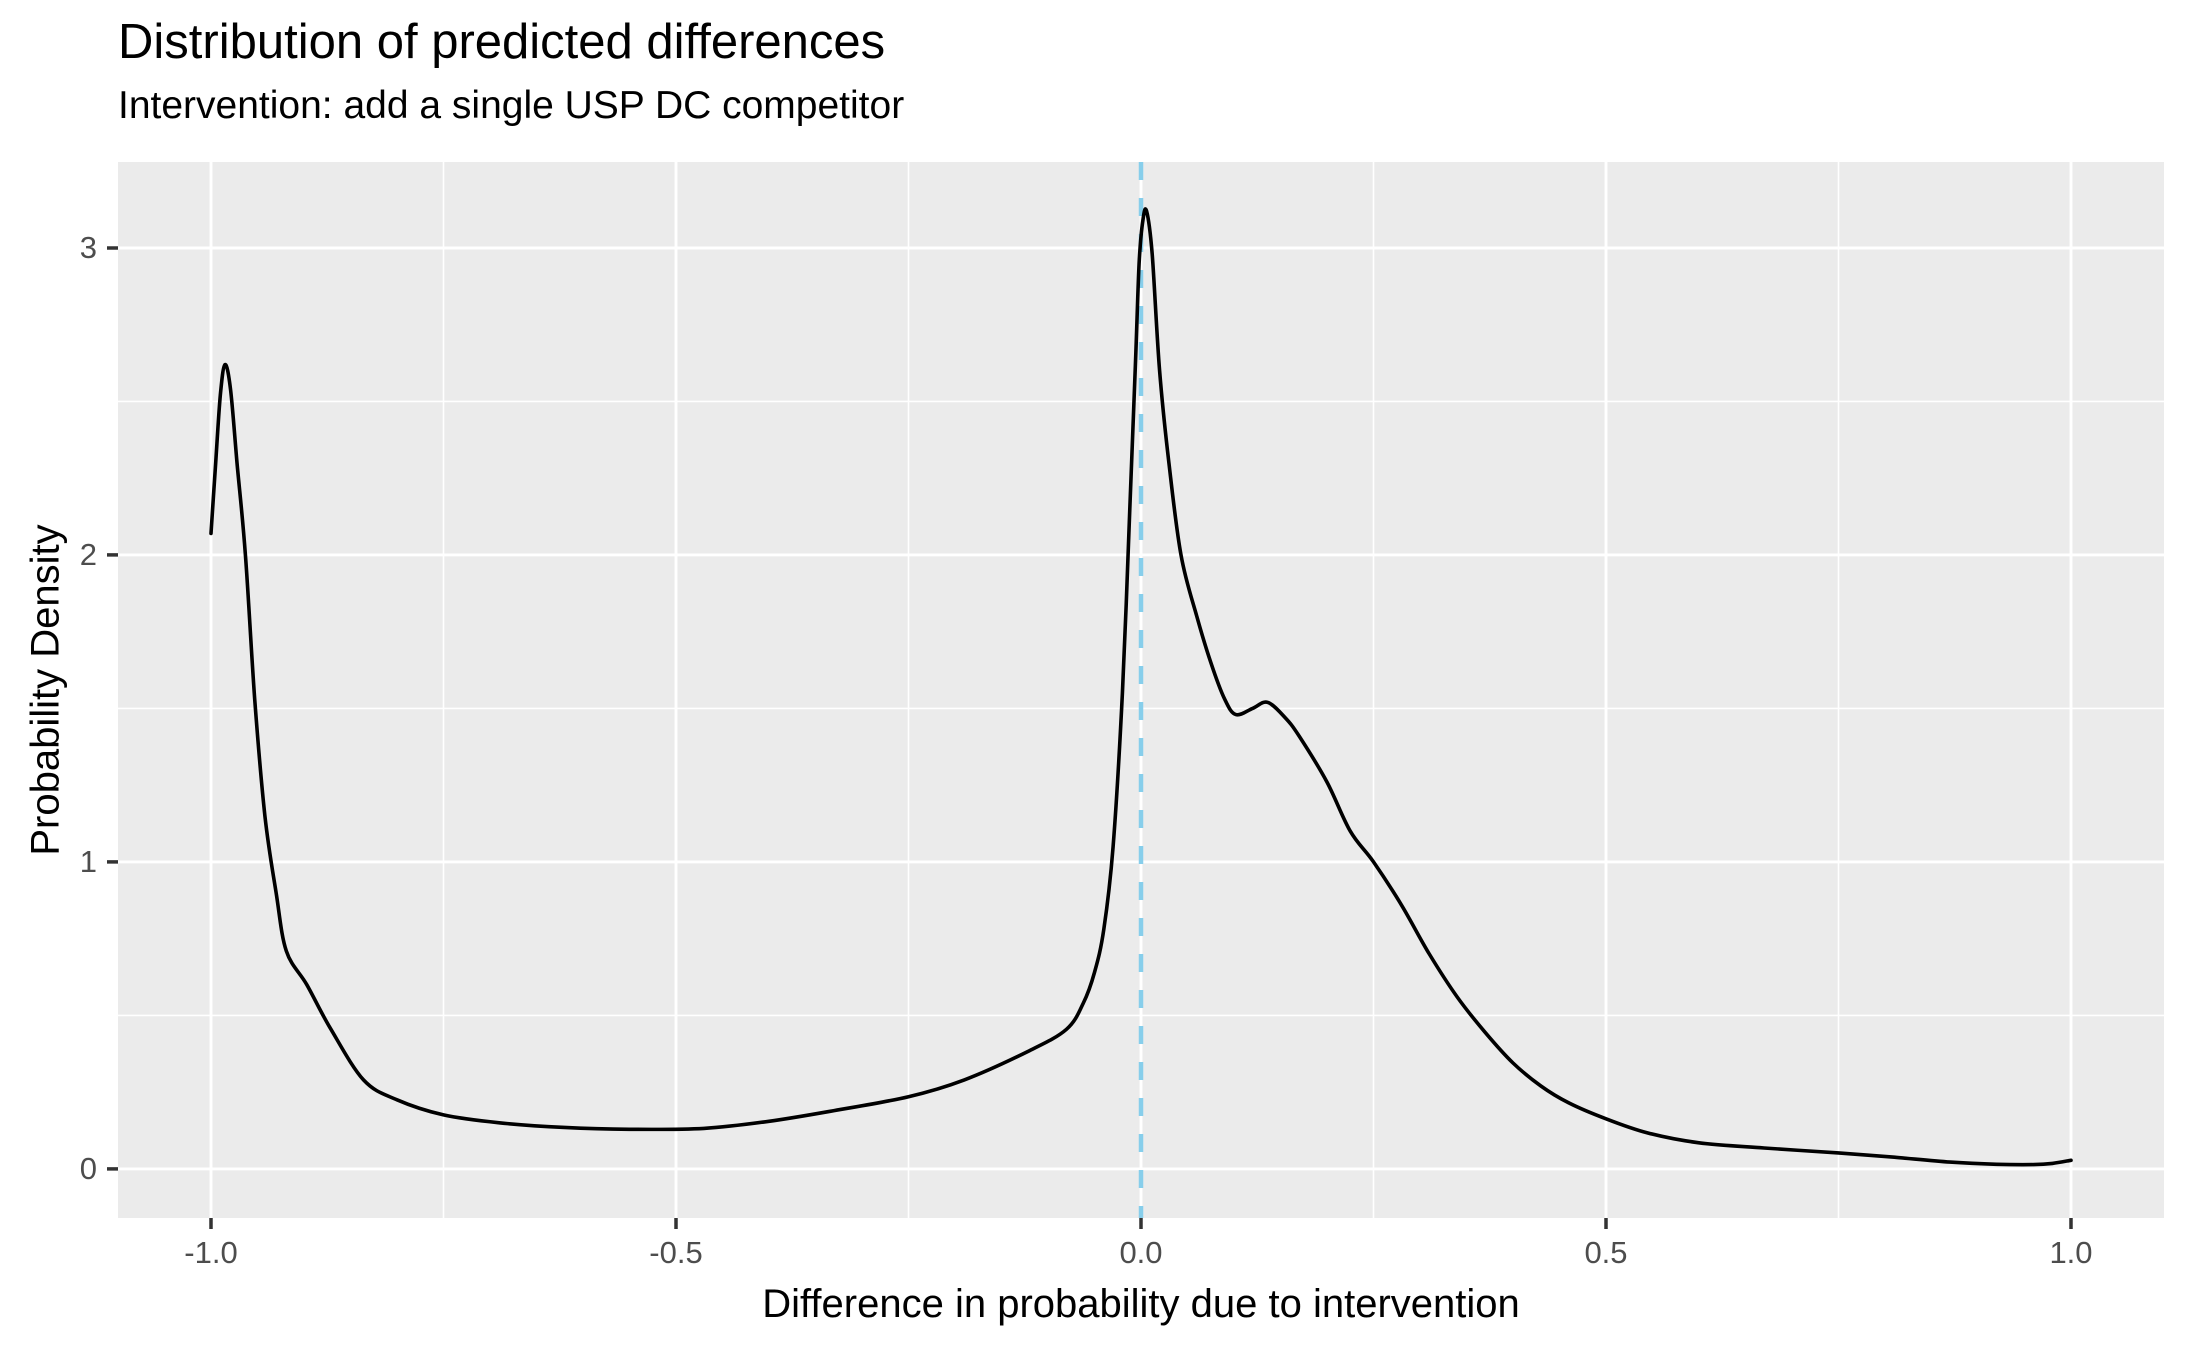 This screenshot has height=1350, width=2187. Describe the element at coordinates (1141, 1252) in the screenshot. I see `x-tick-label: 0.0` at that location.